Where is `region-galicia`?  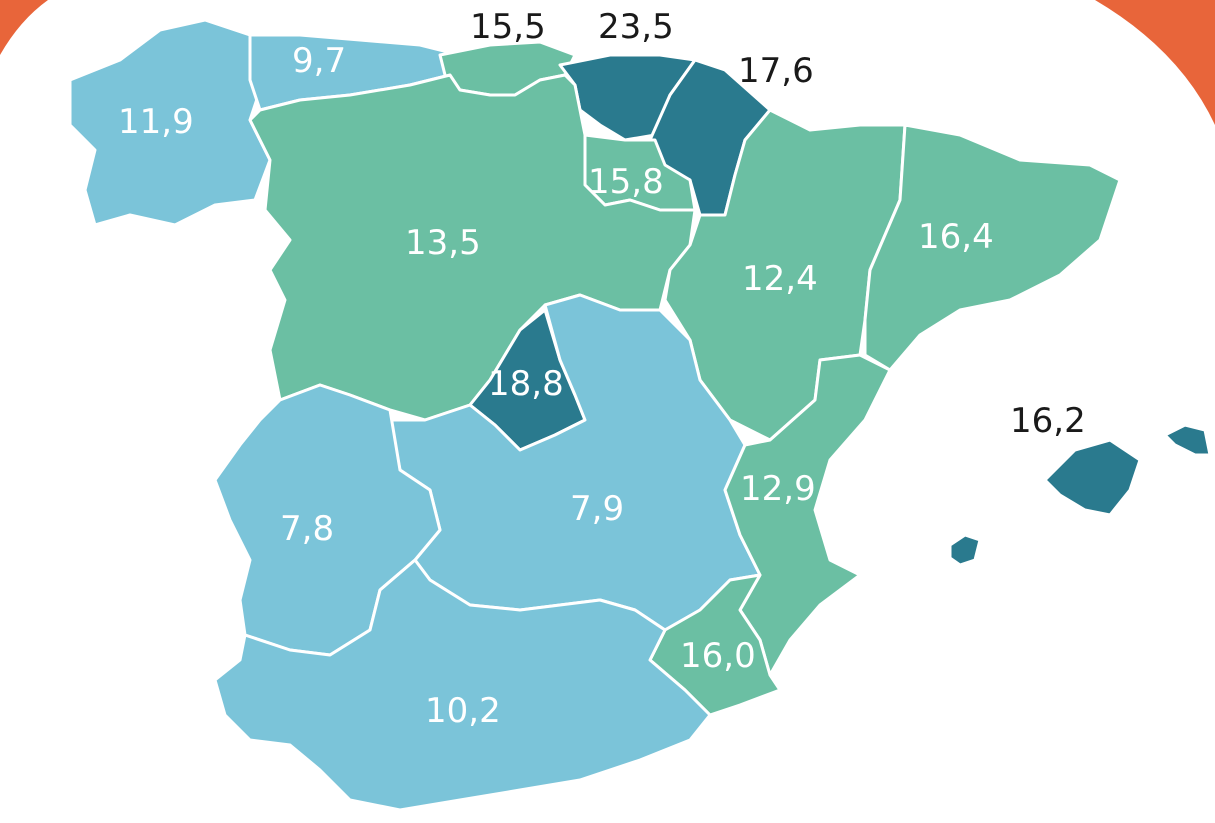
region-galicia is located at coordinates (170, 122).